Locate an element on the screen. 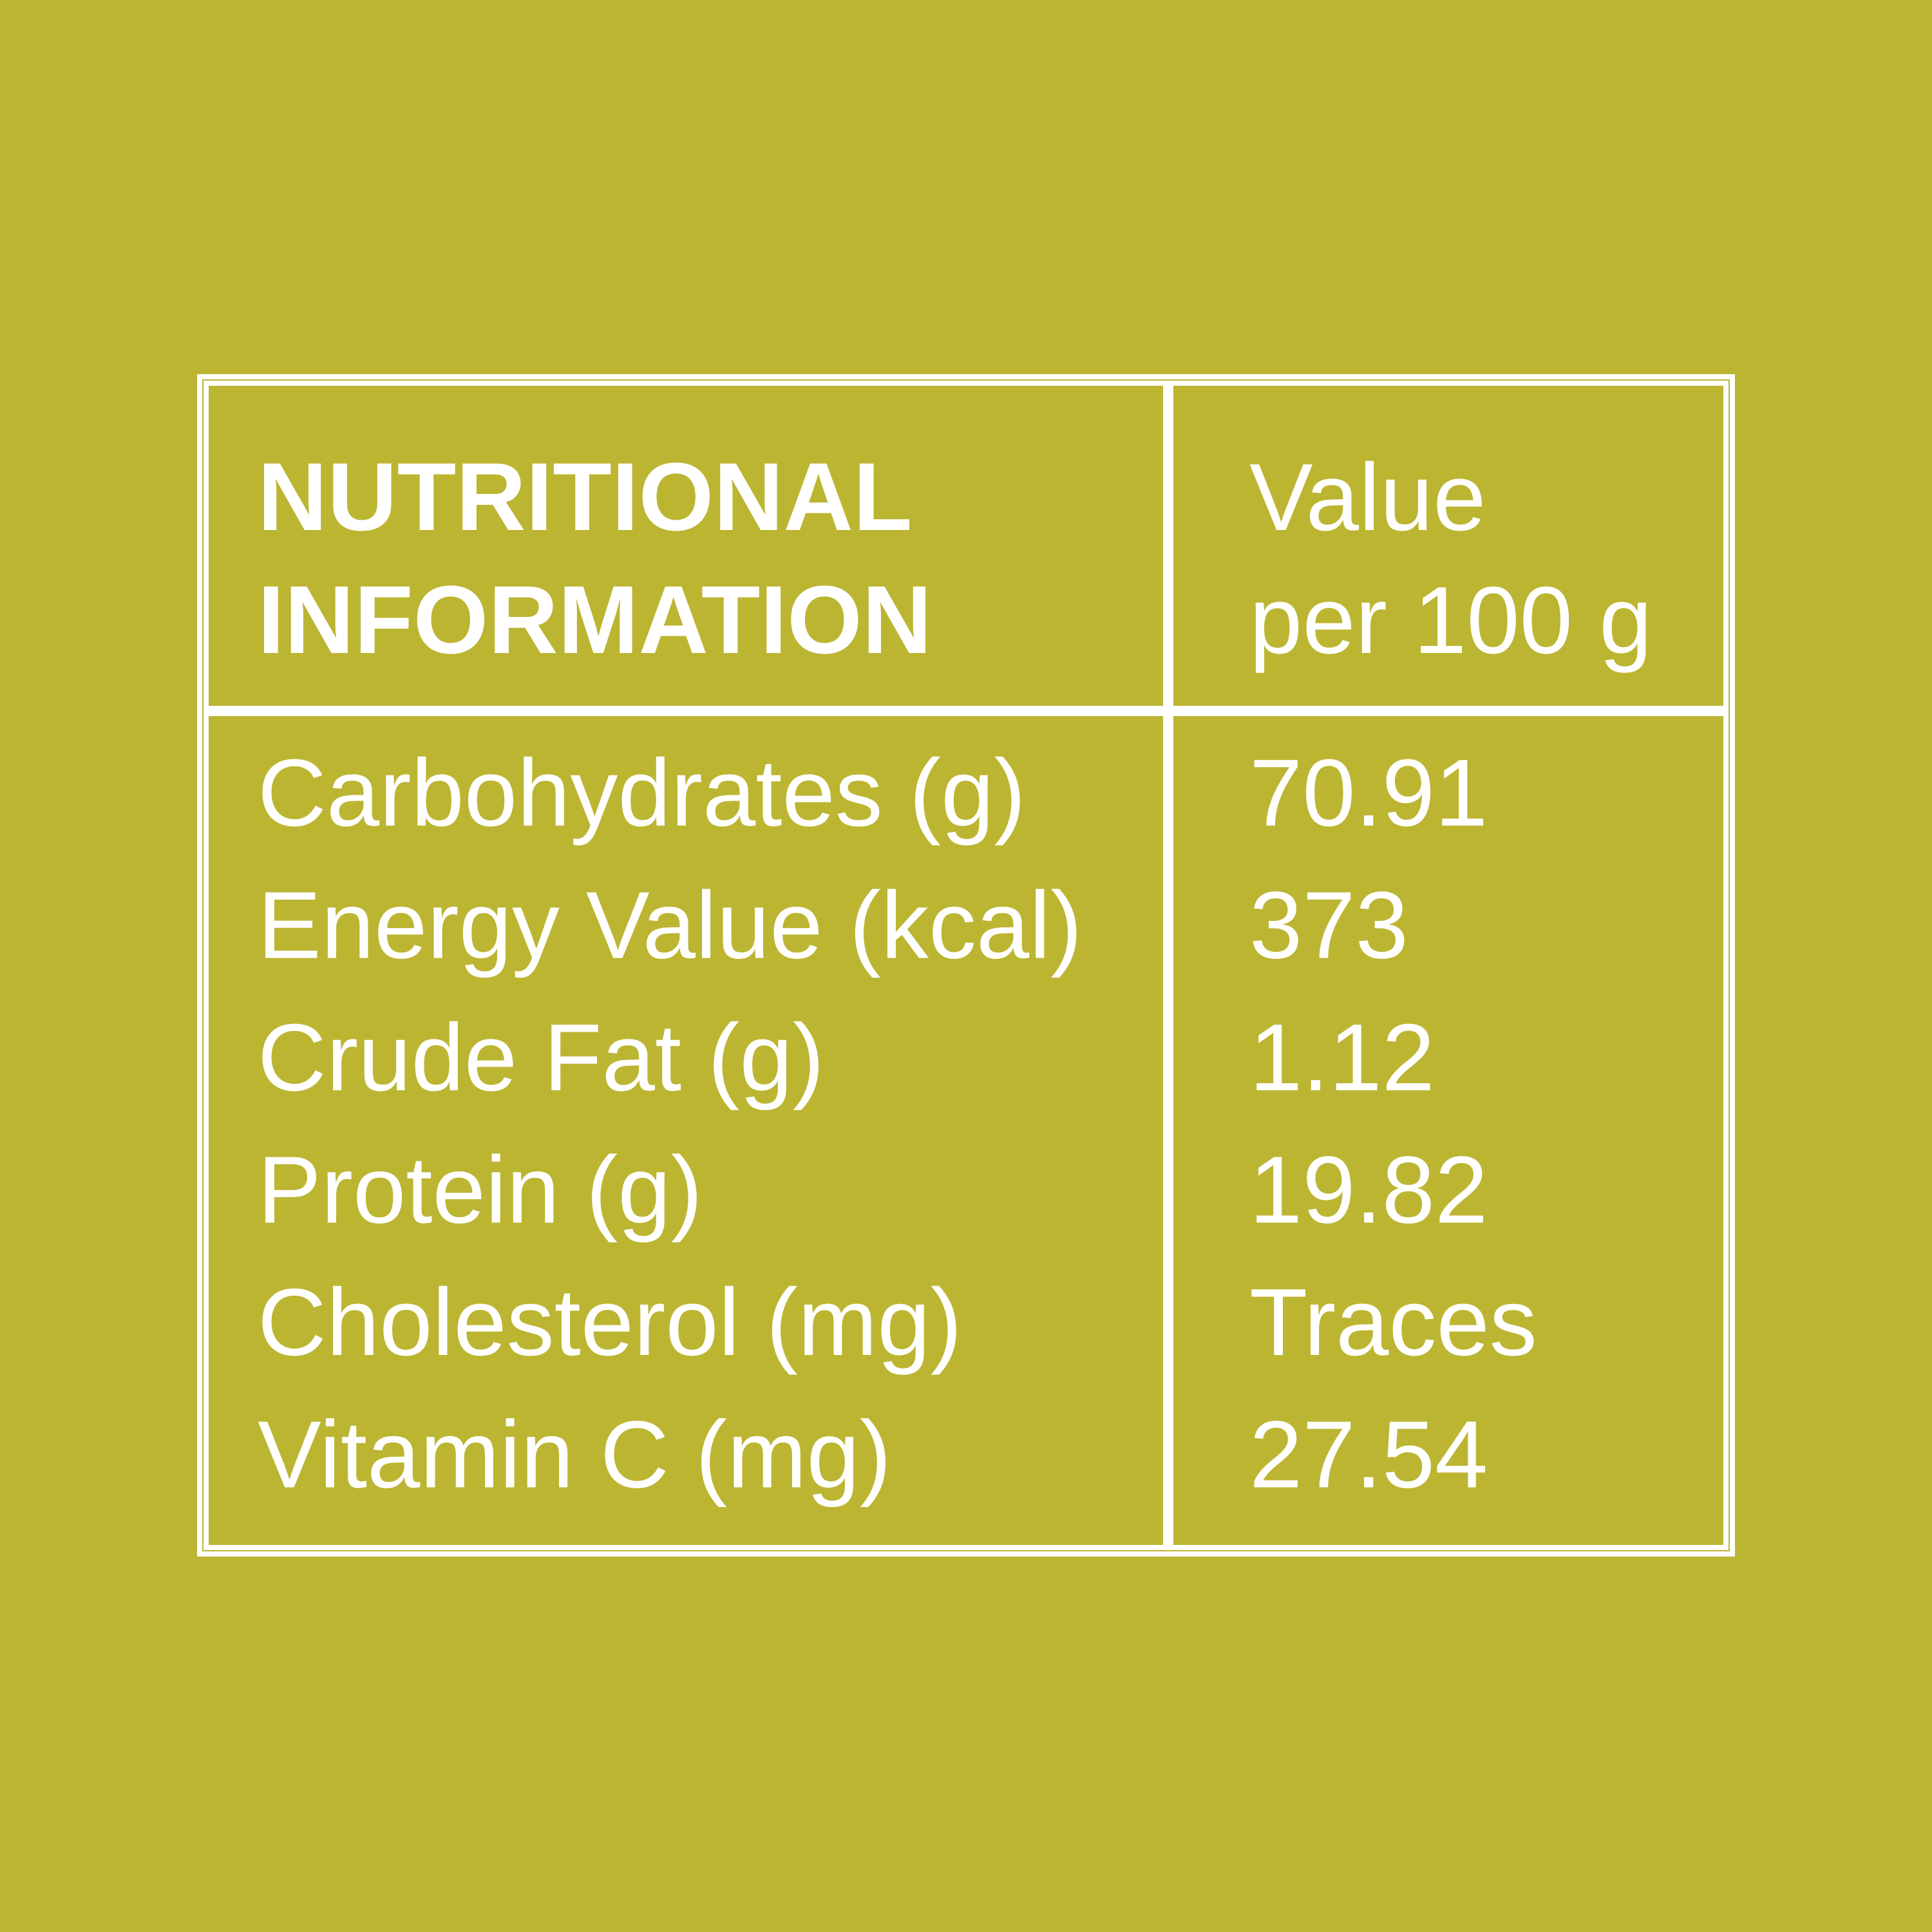 This screenshot has width=1932, height=1932. header-text: Value is located at coordinates (1368, 497).